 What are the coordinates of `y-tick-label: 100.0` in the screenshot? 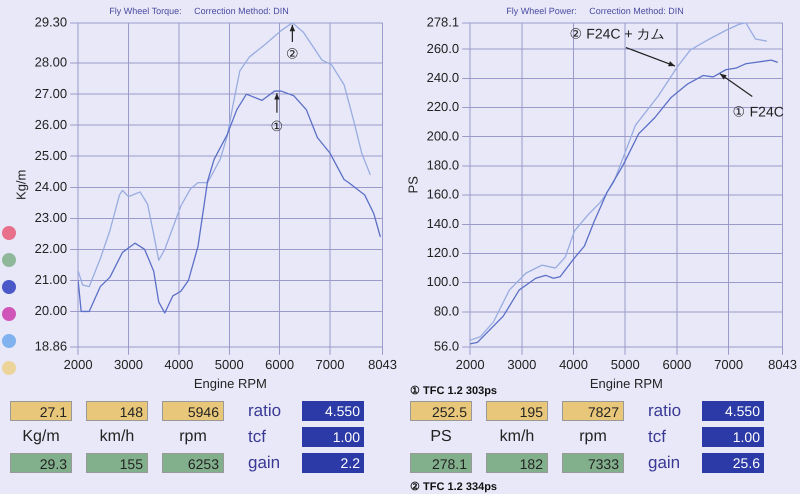 It's located at (443, 282).